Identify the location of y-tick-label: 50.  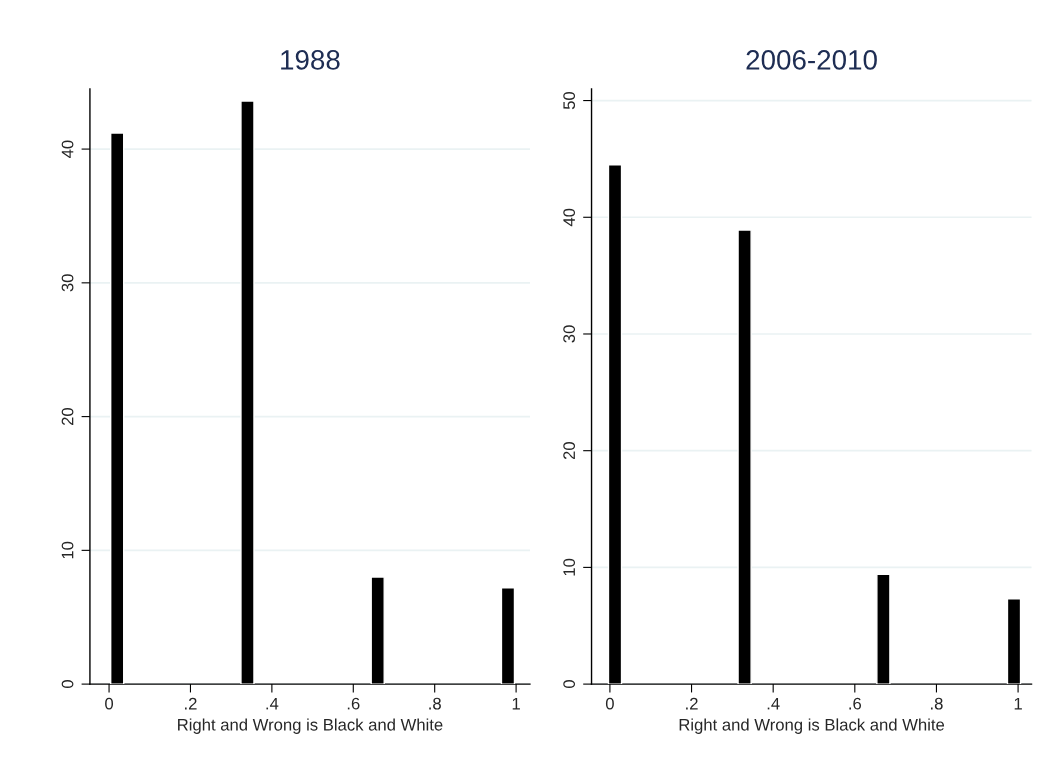
(569, 100).